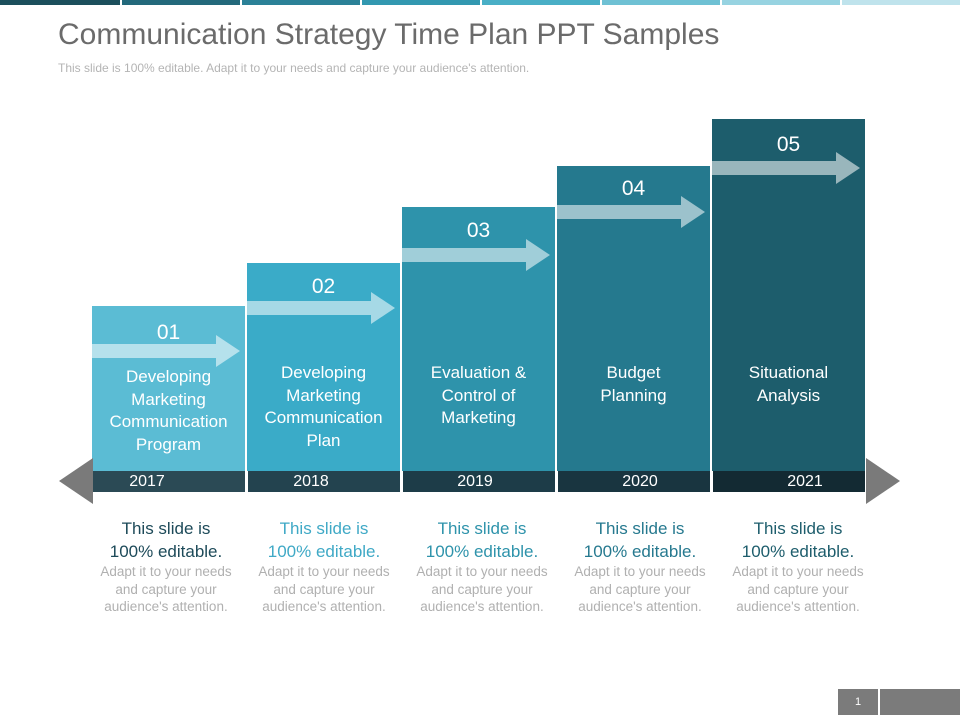  I want to click on step-number: 02, so click(323, 286).